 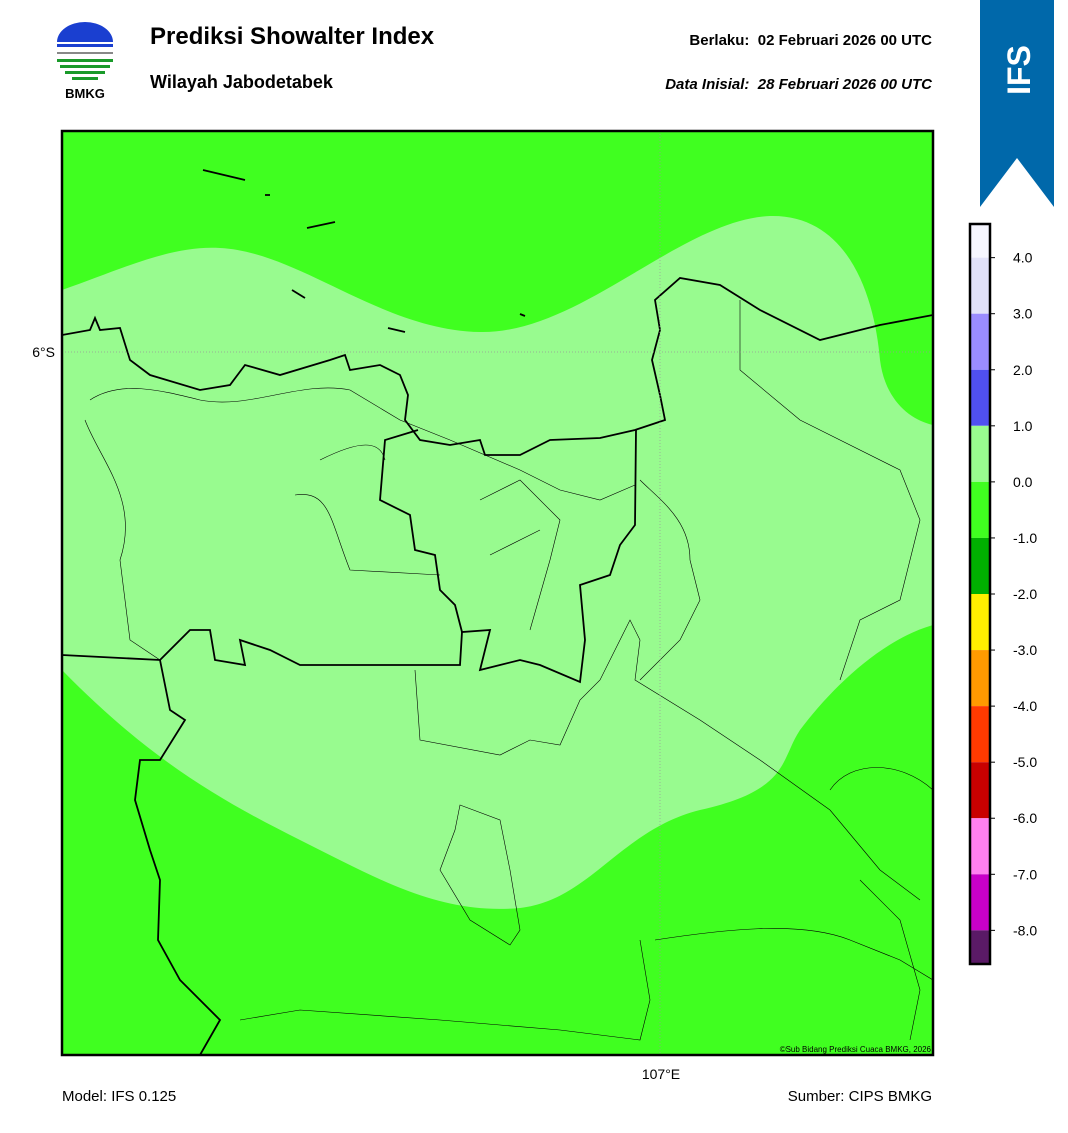 What do you see at coordinates (119, 1096) in the screenshot?
I see `model-label: Model: IFS 0.125` at bounding box center [119, 1096].